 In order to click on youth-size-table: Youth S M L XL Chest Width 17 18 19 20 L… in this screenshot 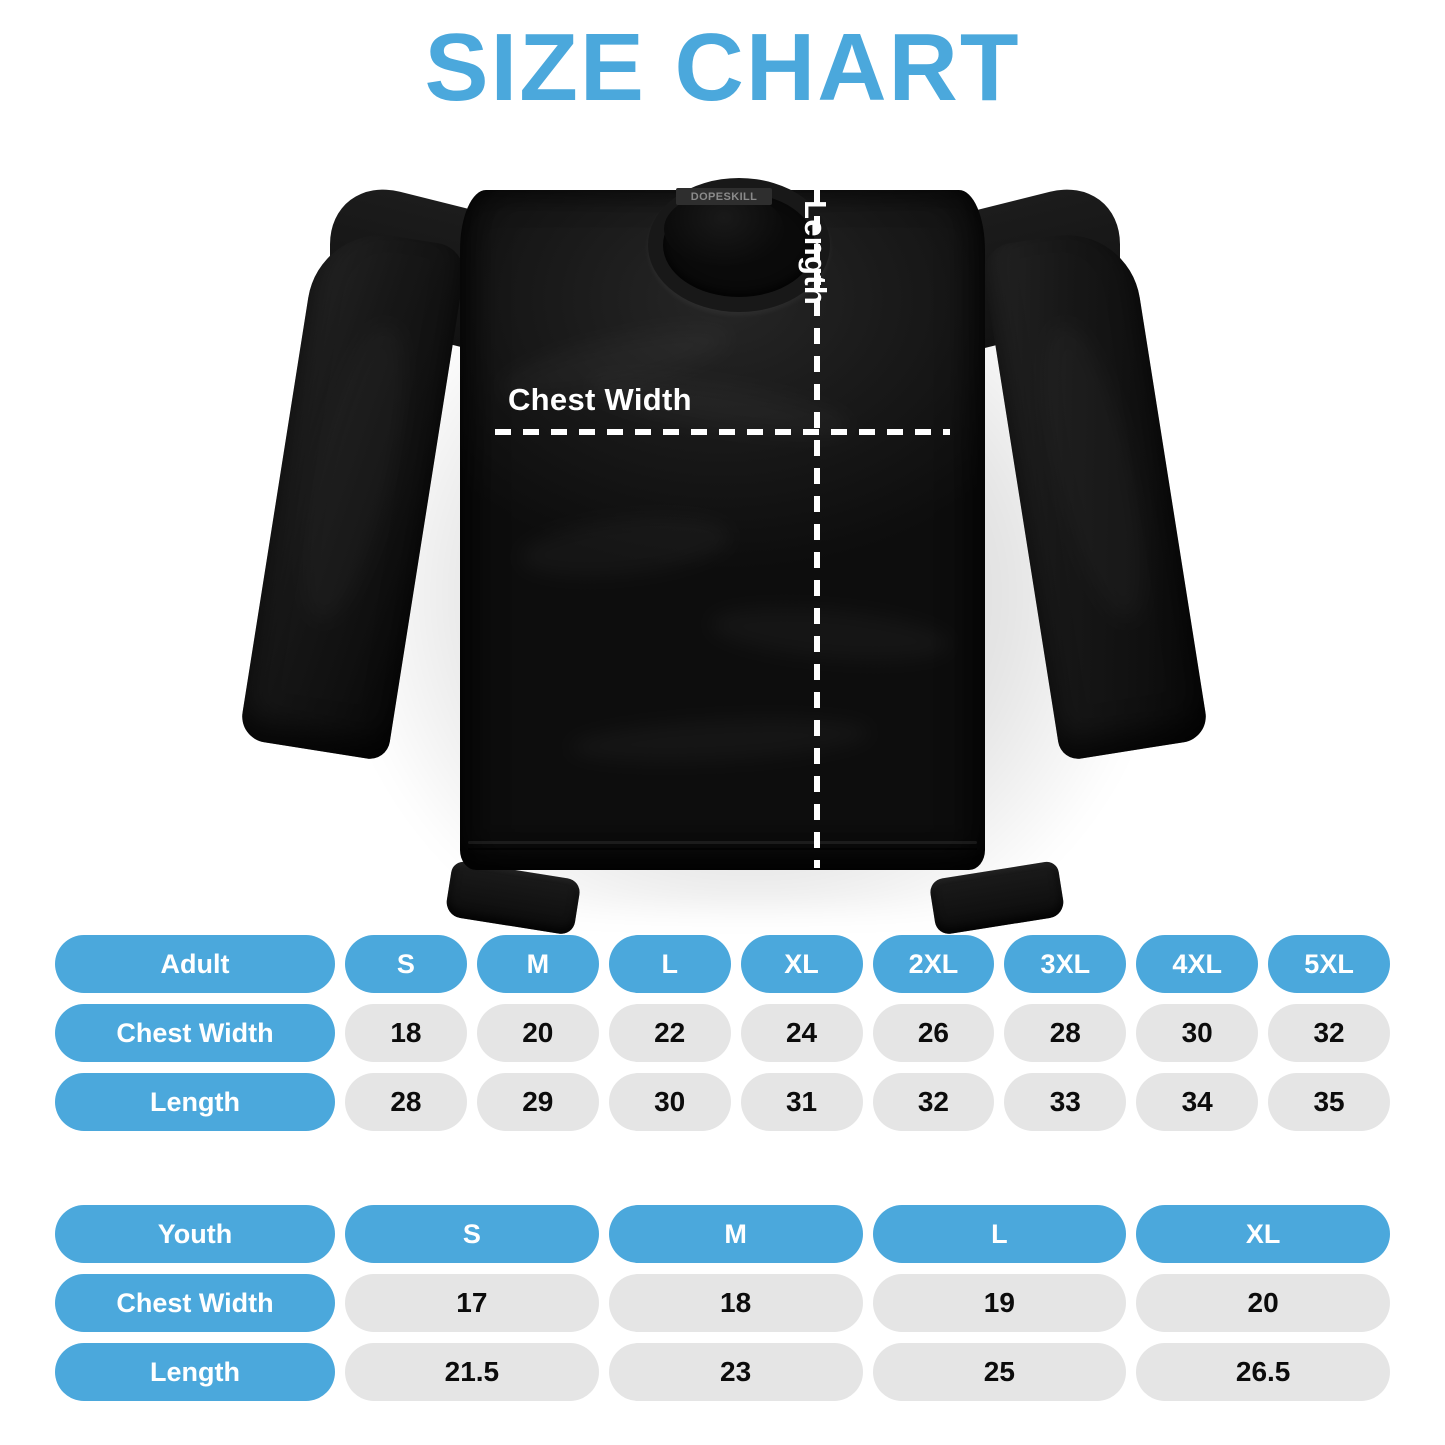, I will do `click(722, 1303)`.